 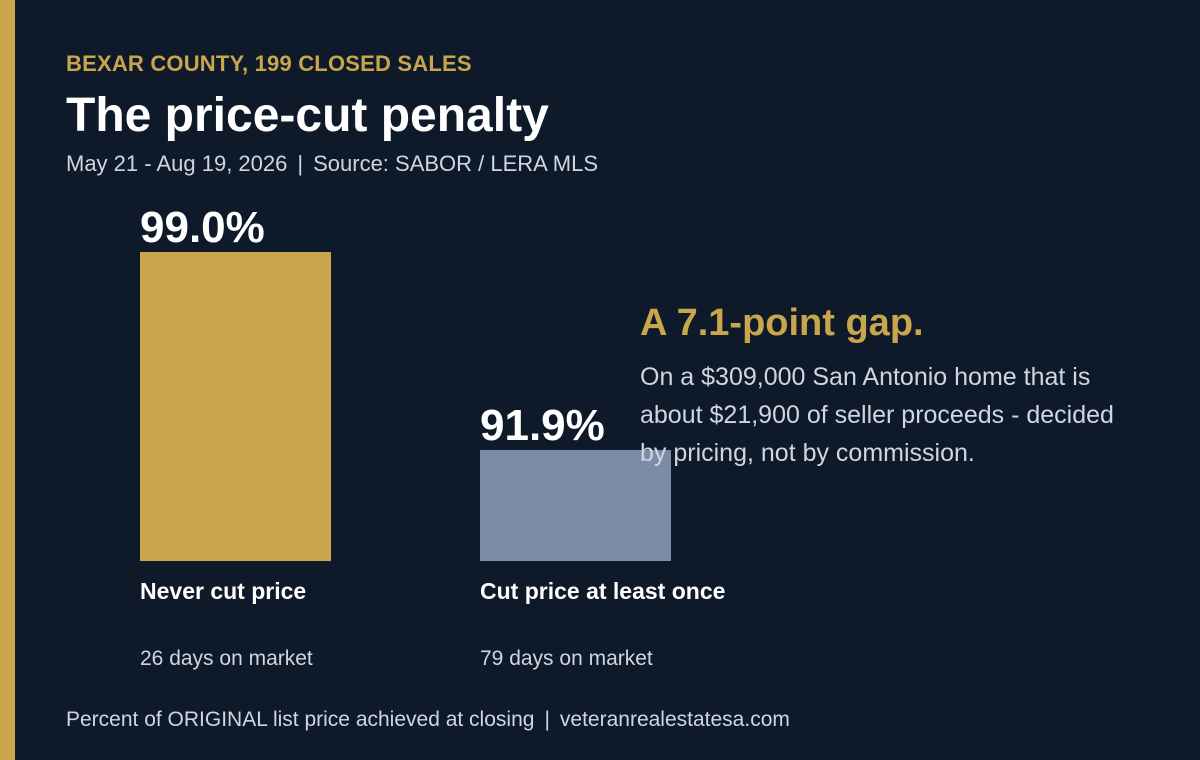 What do you see at coordinates (542, 425) in the screenshot?
I see `value-label-cut-once: 91.9%` at bounding box center [542, 425].